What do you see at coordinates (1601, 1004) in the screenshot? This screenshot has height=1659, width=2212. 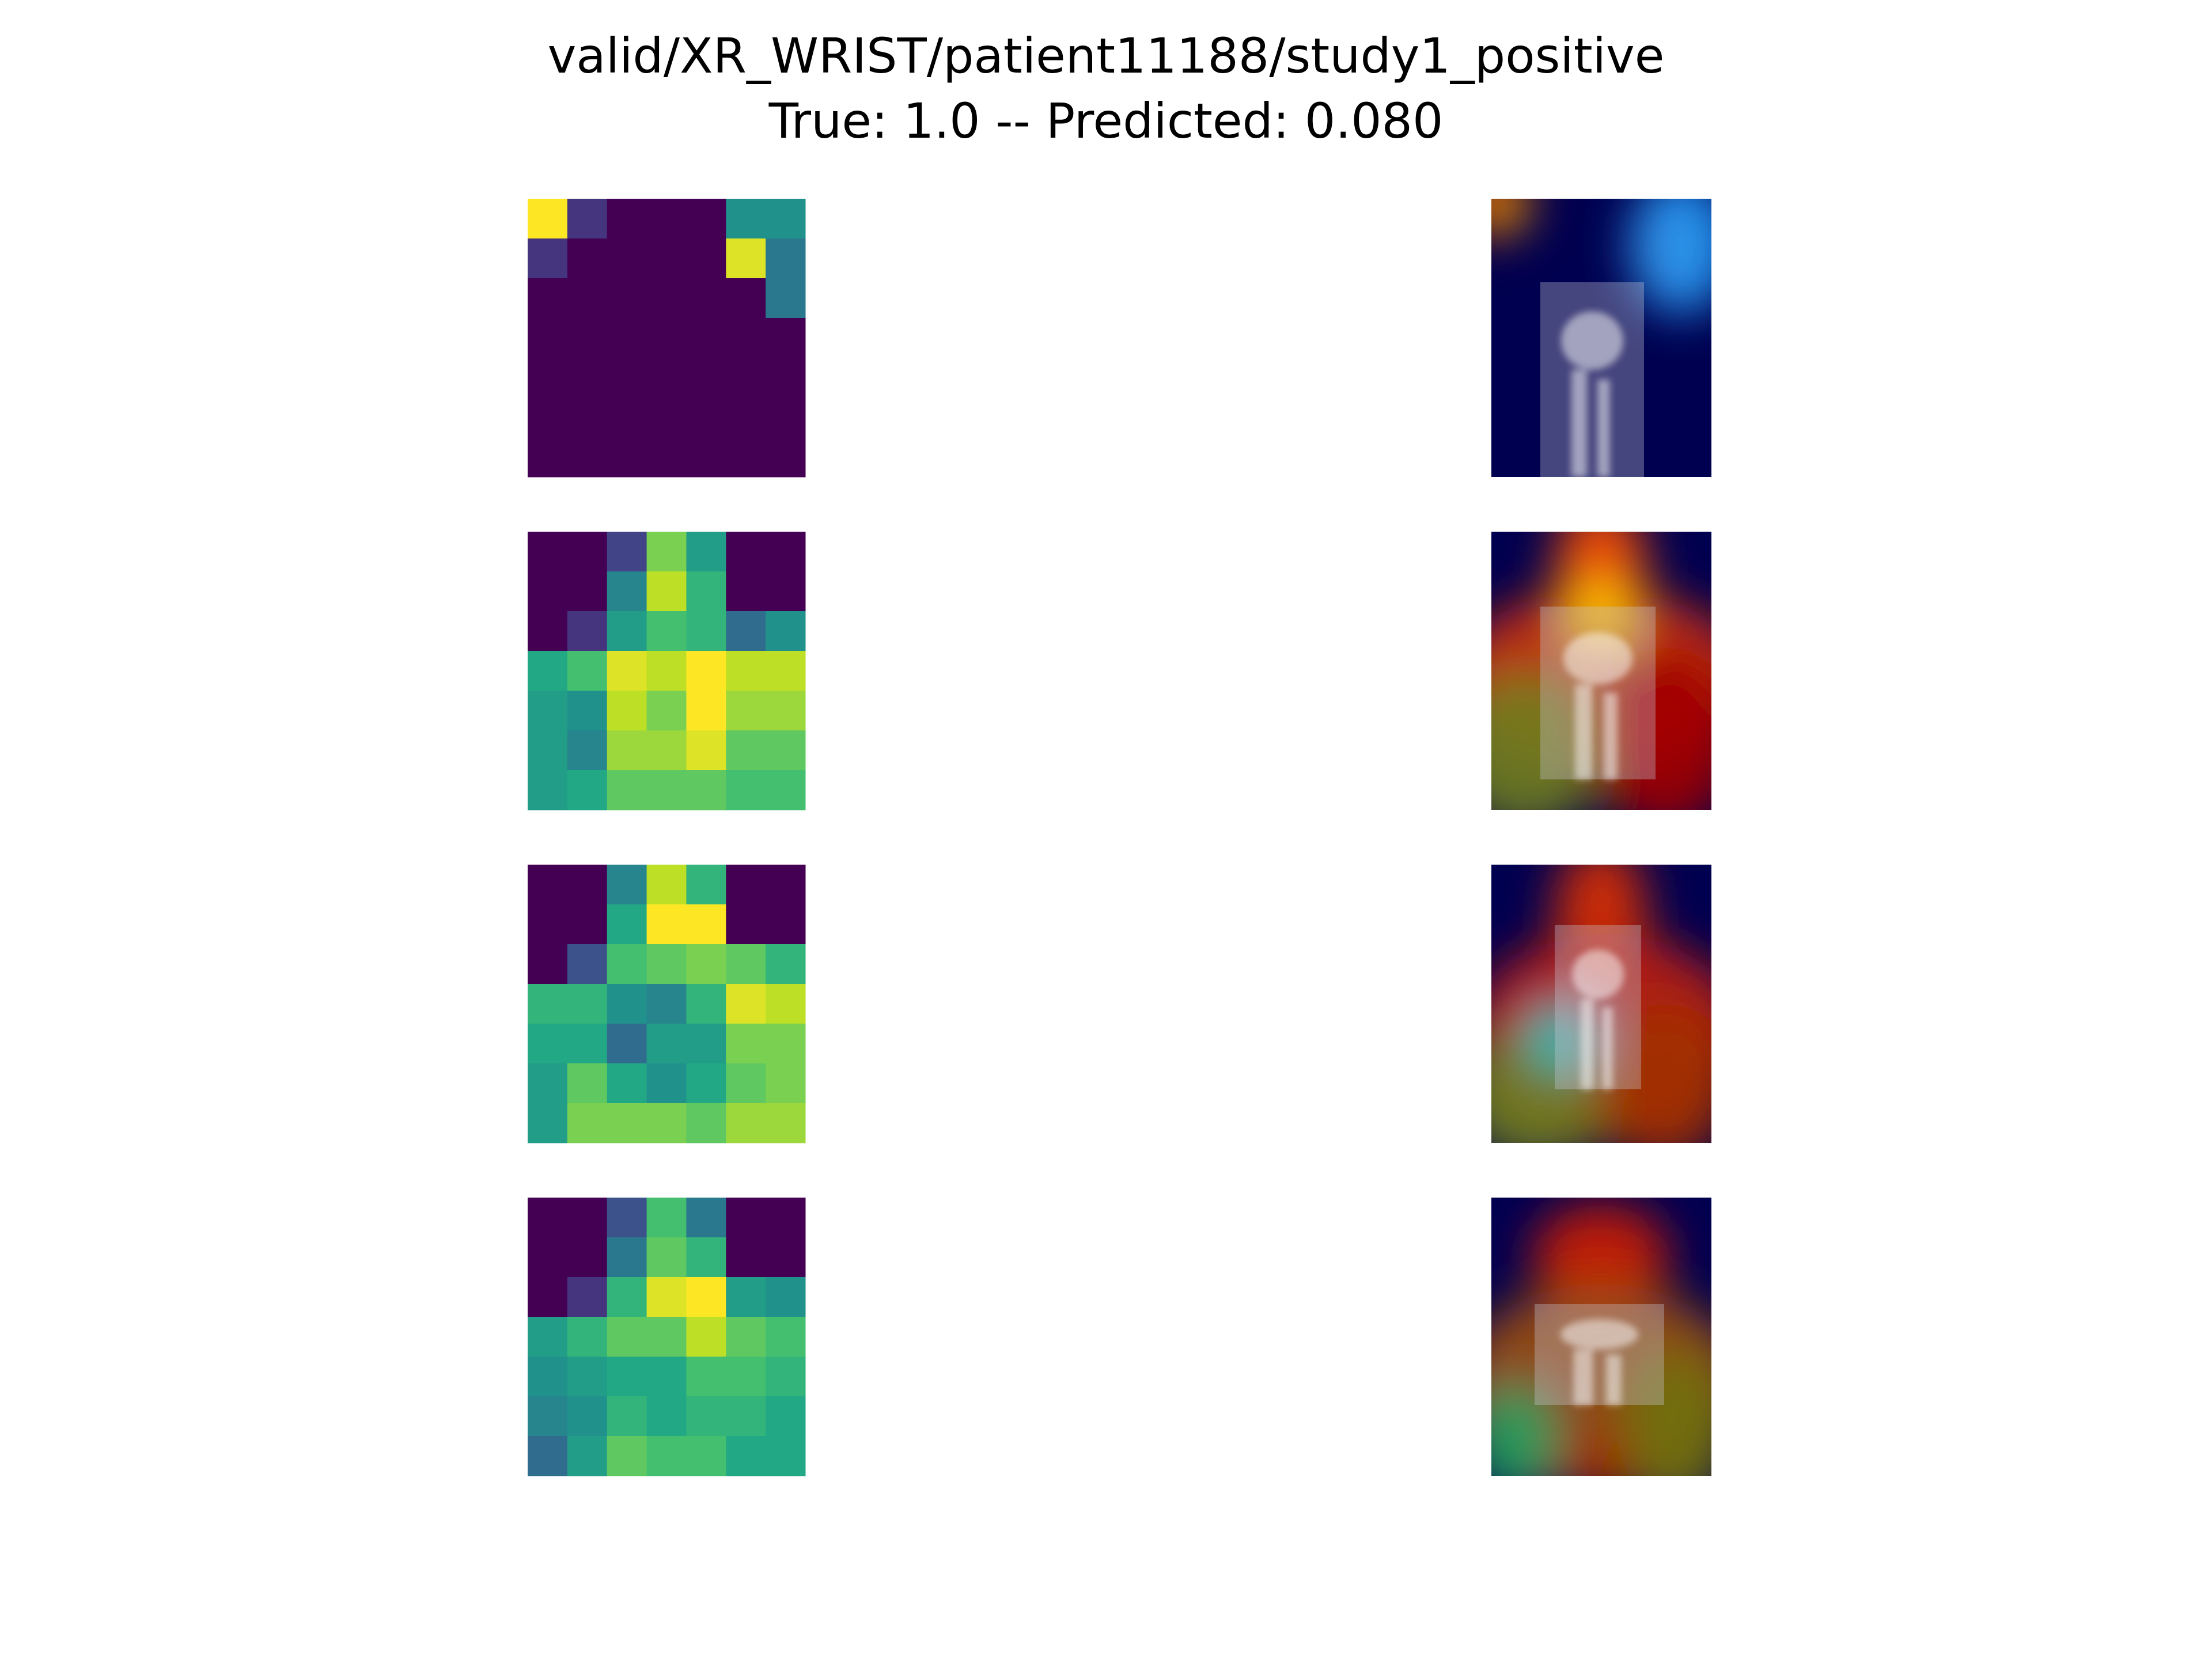 I see `overlay-image` at bounding box center [1601, 1004].